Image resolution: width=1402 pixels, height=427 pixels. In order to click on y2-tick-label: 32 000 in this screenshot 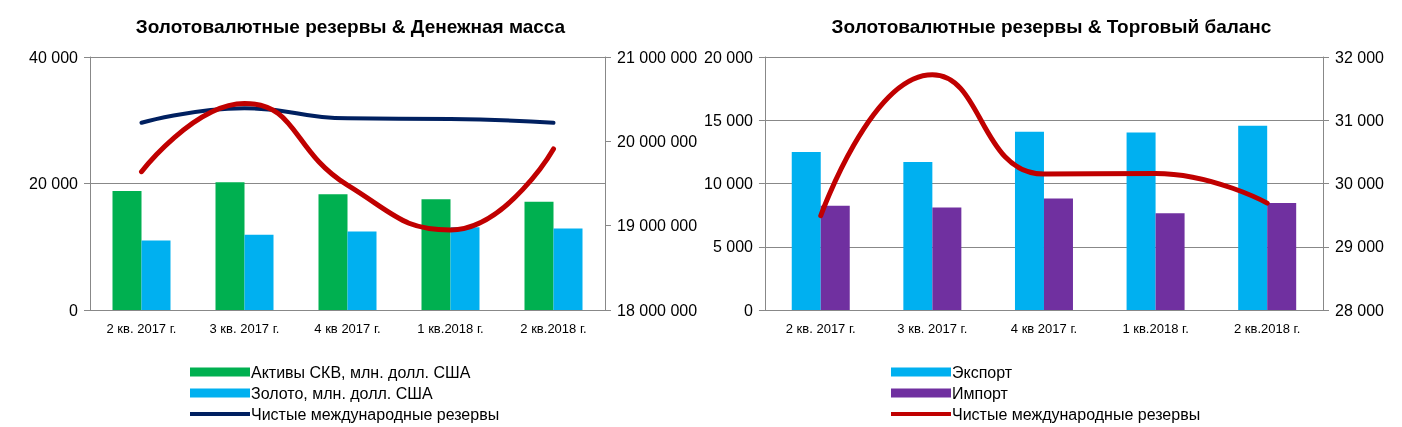, I will do `click(1360, 57)`.